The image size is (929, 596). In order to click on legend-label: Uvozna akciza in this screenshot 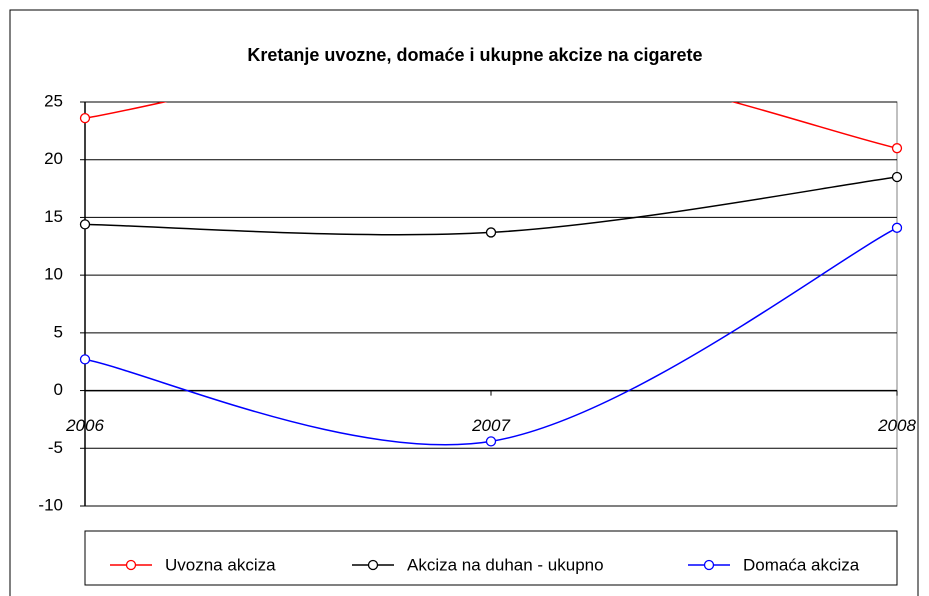, I will do `click(220, 564)`.